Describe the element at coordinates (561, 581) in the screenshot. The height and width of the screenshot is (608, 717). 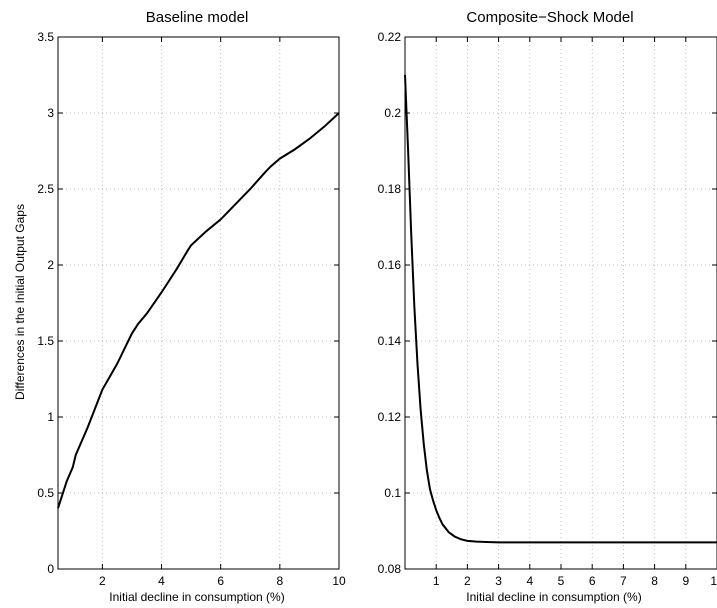
I see `composite-xtick-label: 5` at that location.